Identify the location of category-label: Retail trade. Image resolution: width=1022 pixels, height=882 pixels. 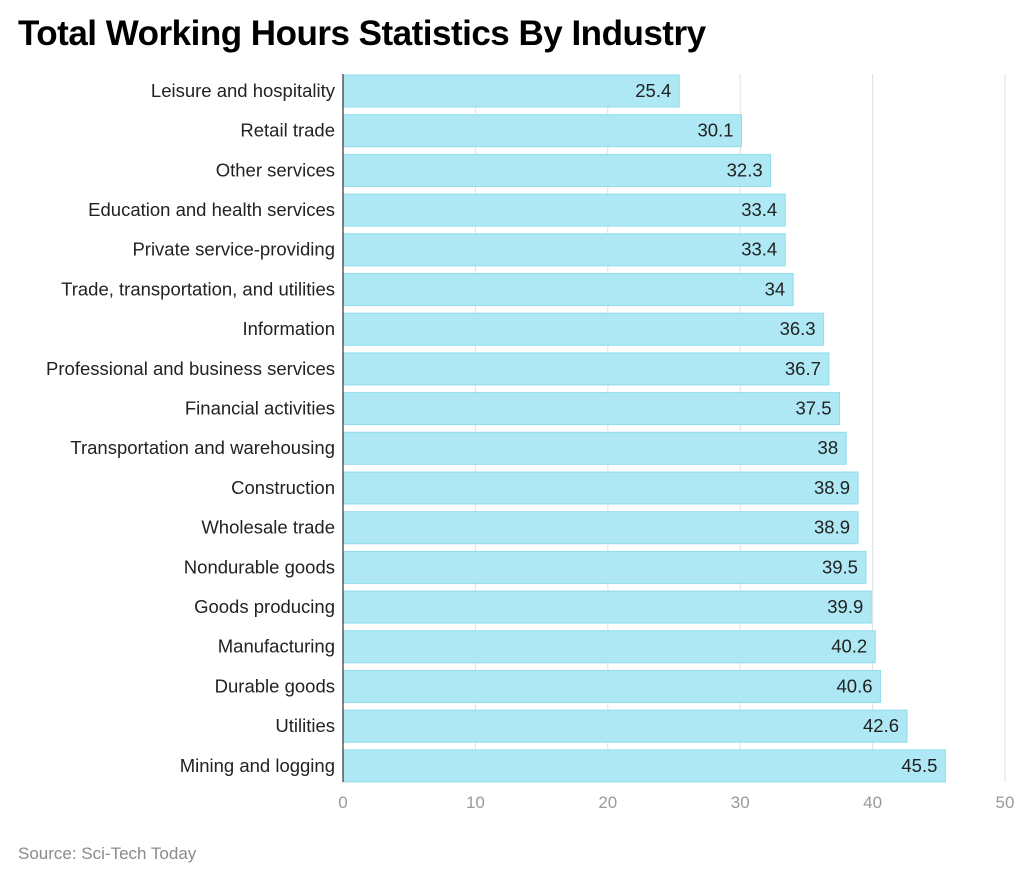
(287, 130).